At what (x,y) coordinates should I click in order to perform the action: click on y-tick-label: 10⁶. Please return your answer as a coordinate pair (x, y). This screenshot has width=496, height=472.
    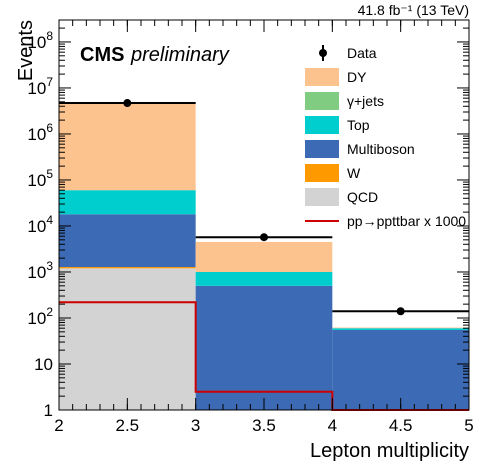
    Looking at the image, I should click on (40, 132).